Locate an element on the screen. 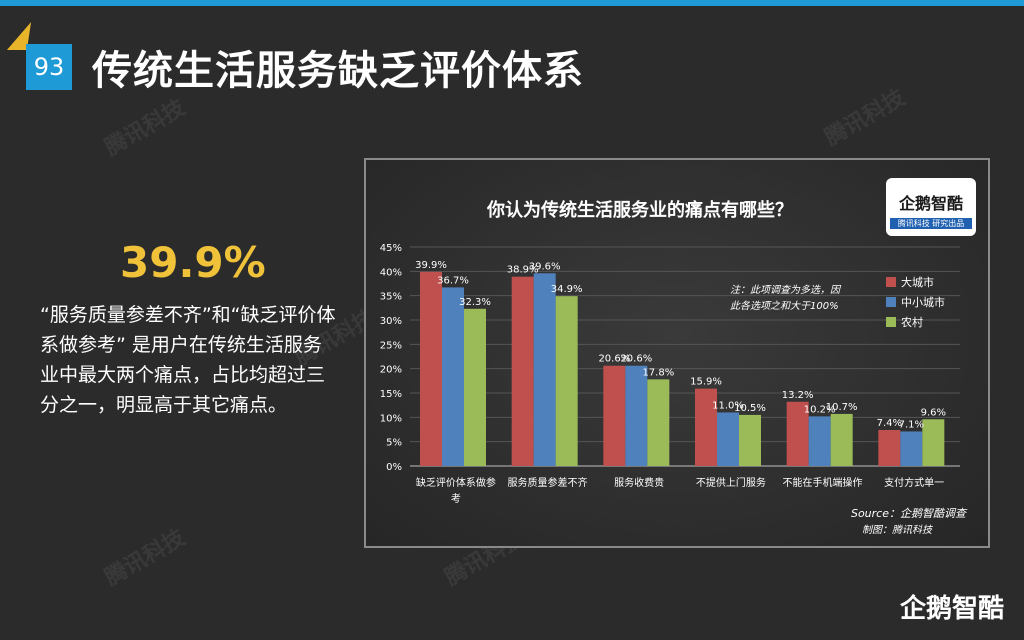  chart-logo-sub: 腾讯科技 研究出品 is located at coordinates (931, 223).